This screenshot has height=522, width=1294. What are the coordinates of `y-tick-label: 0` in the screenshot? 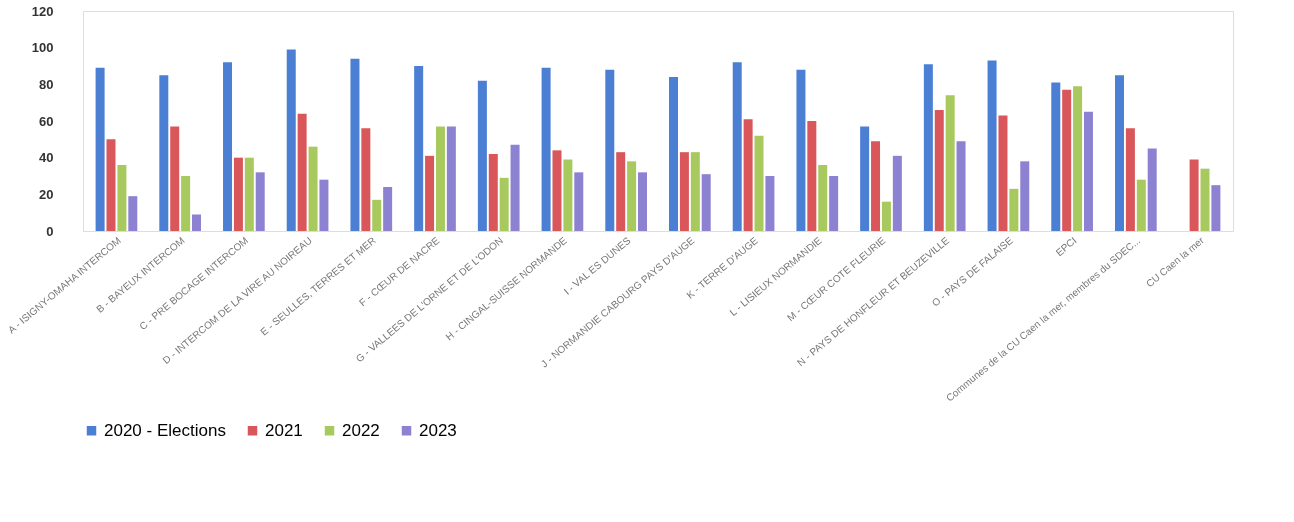 It's located at (50, 231).